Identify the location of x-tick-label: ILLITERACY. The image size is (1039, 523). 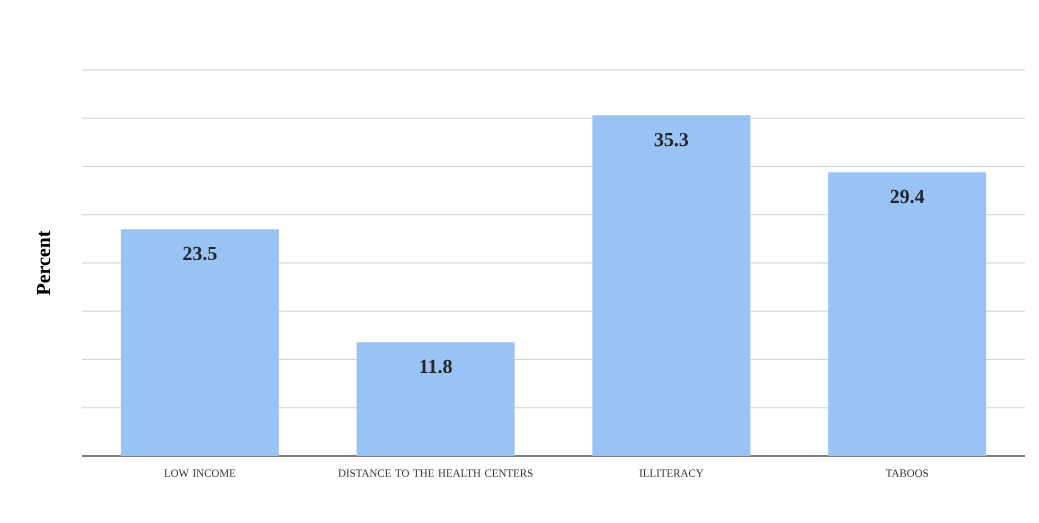
(671, 473).